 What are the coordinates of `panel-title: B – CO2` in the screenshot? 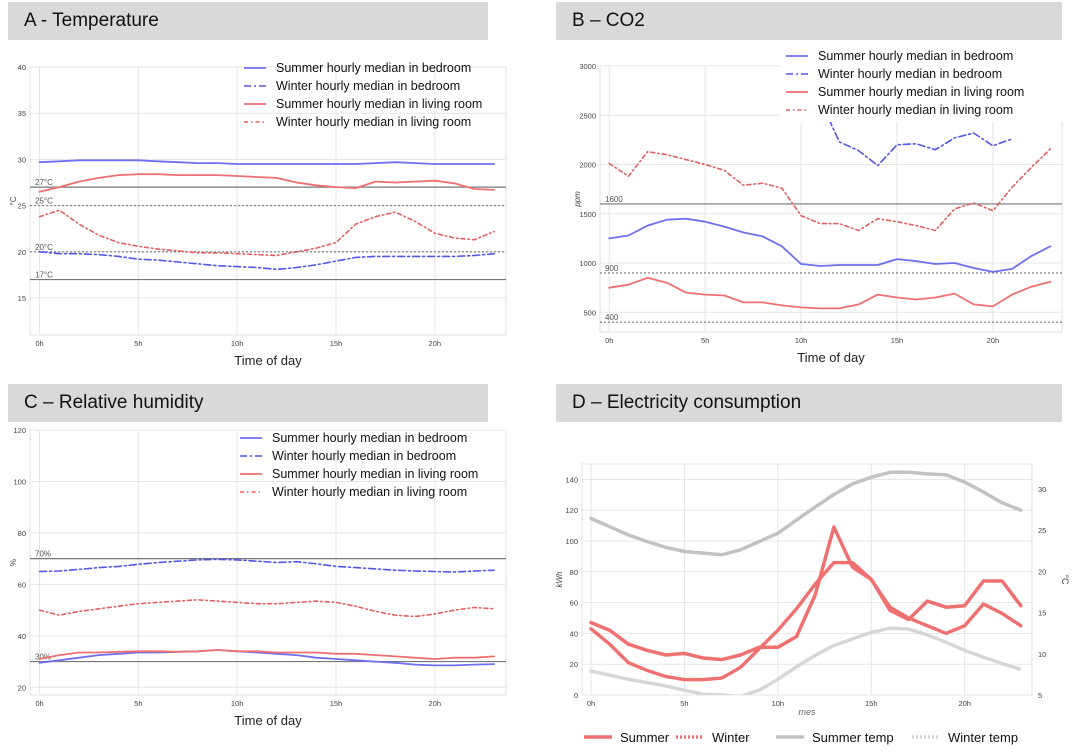 It's located at (809, 21).